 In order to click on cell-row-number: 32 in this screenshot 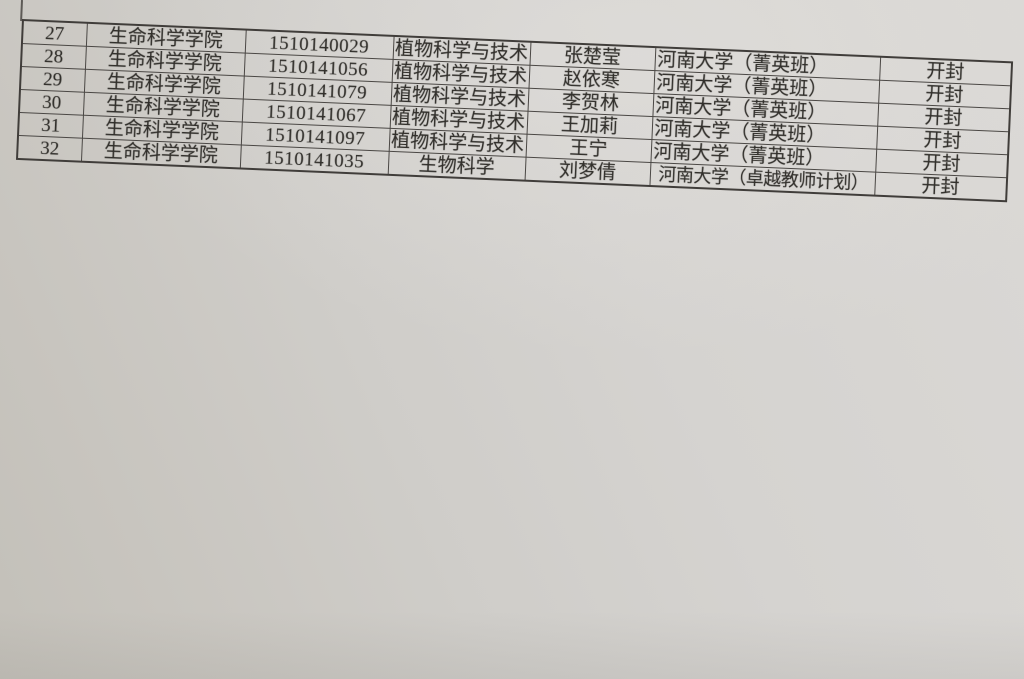, I will do `click(49, 148)`.